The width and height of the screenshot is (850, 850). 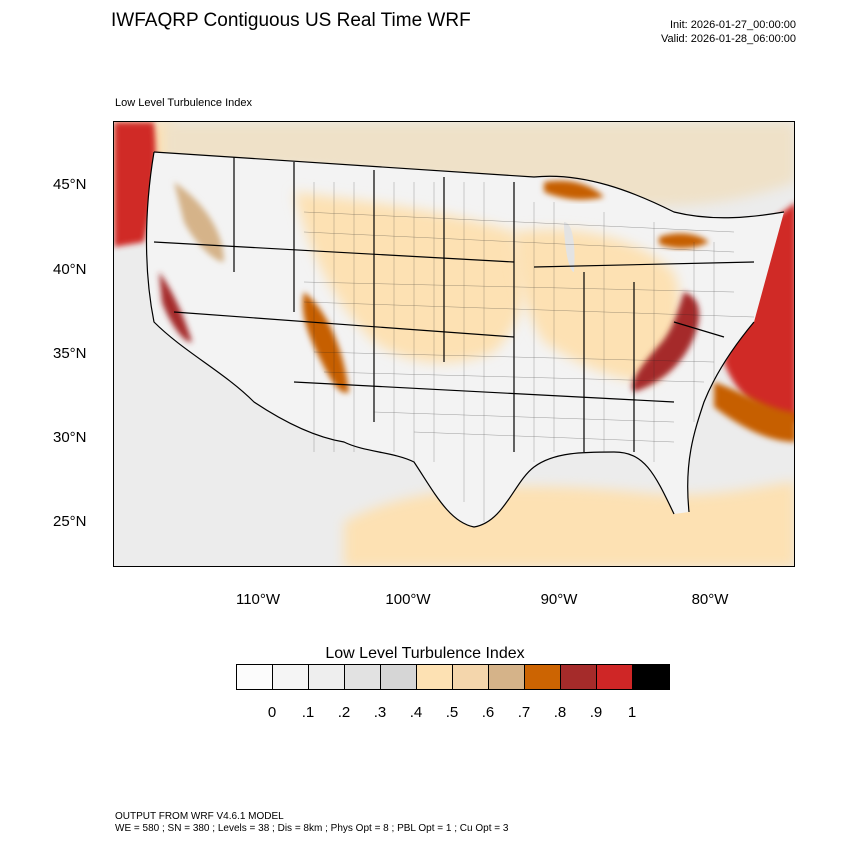 What do you see at coordinates (733, 25) in the screenshot?
I see `init-time: Init: 2026-01-27_00:00:00` at bounding box center [733, 25].